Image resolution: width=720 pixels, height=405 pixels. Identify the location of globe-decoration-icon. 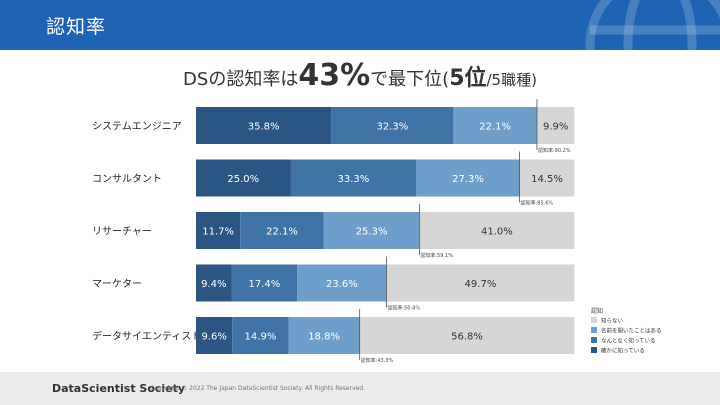
(652, 25).